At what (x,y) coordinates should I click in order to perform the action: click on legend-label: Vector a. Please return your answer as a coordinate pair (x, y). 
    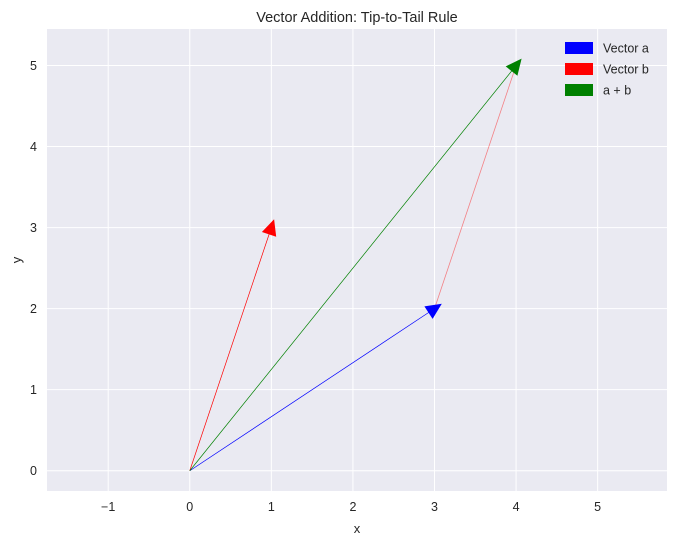
    Looking at the image, I should click on (626, 49).